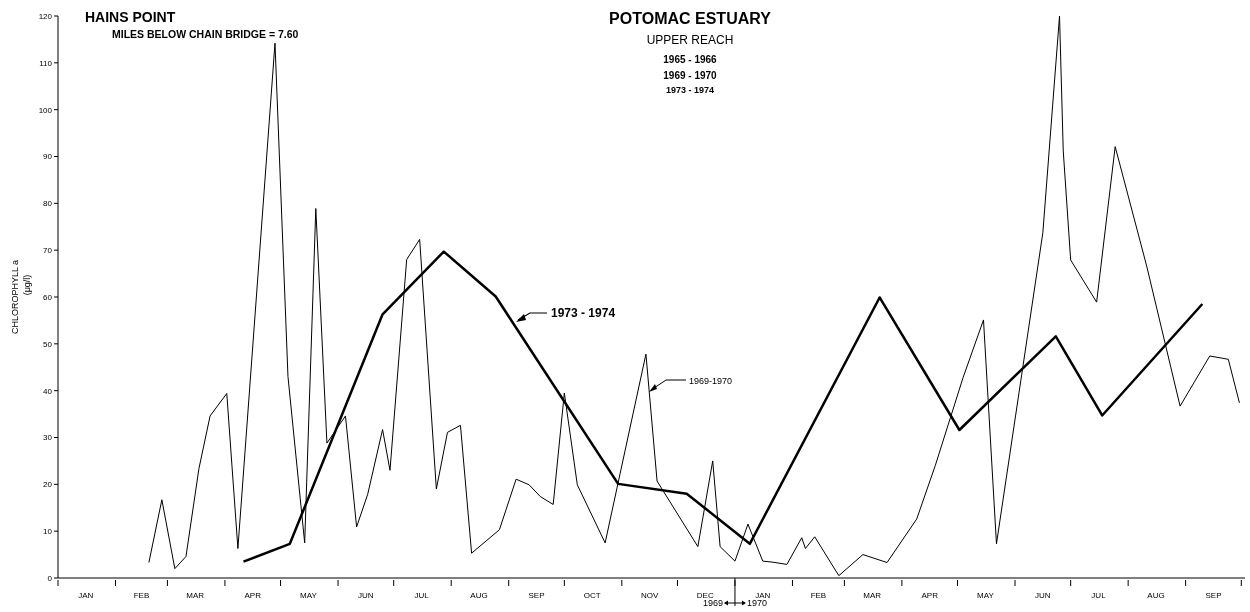 The height and width of the screenshot is (612, 1250). I want to click on annotation: MILES BELOW CHAIN BRIDGE = 7.60, so click(205, 34).